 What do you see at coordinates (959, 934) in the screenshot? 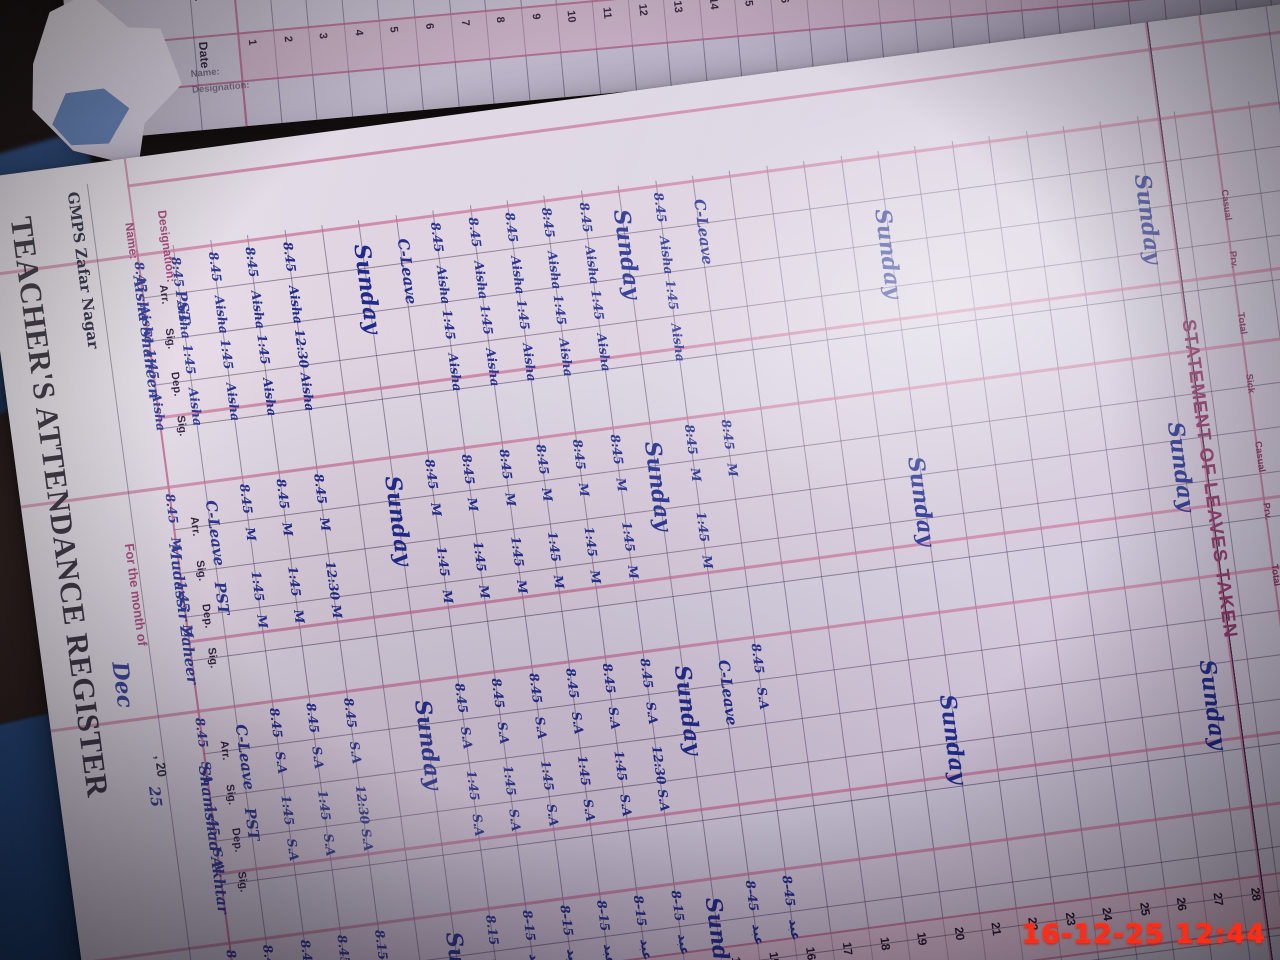
I see `date-row-20: 20` at bounding box center [959, 934].